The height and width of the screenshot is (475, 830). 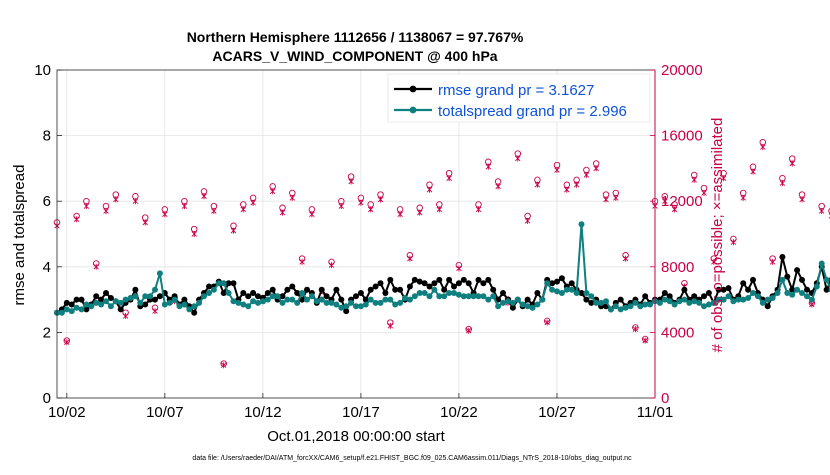 What do you see at coordinates (413, 110) in the screenshot?
I see `legend-spread-marker` at bounding box center [413, 110].